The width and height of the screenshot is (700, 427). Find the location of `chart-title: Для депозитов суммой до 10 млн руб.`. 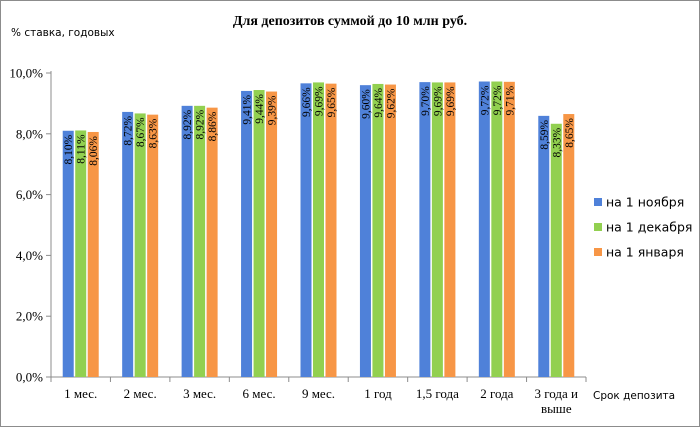

chart-title: Для депозитов суммой до 10 млн руб. is located at coordinates (350, 21).